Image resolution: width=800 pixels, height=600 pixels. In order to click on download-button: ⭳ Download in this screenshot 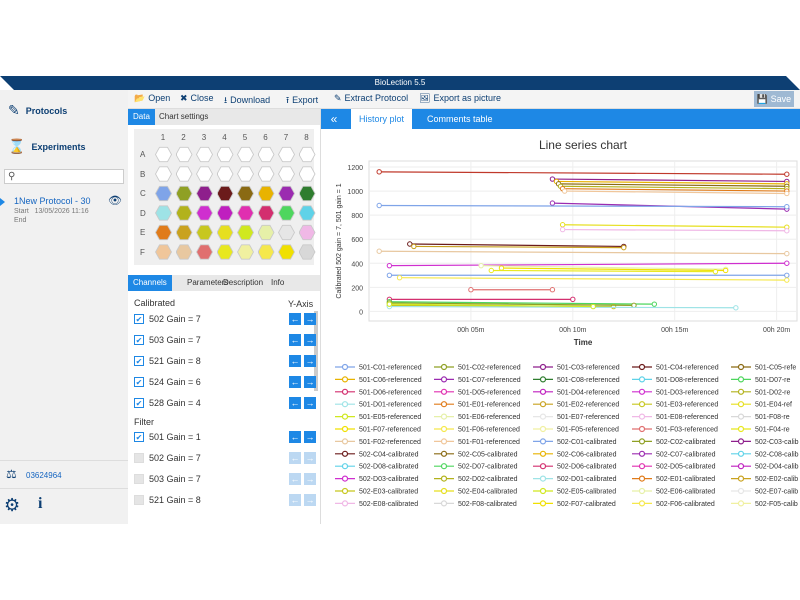, I will do `click(247, 101)`.